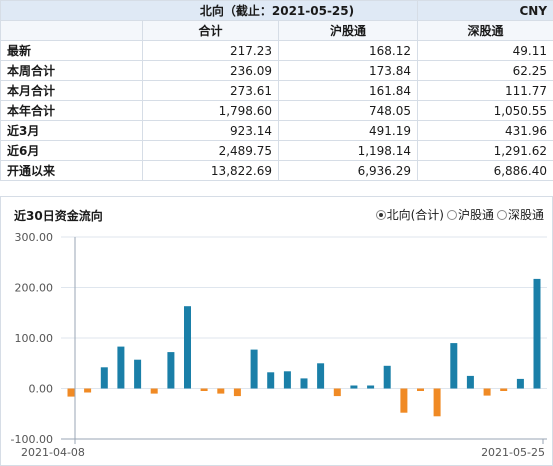 Image resolution: width=553 pixels, height=466 pixels. I want to click on cell-total: 273.61, so click(210, 90).